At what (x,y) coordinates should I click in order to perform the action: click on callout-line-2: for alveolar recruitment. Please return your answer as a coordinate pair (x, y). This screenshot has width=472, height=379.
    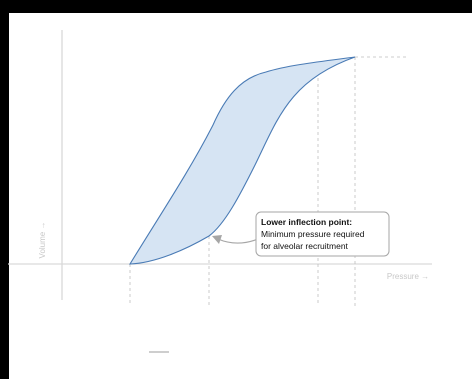
    Looking at the image, I should click on (305, 246).